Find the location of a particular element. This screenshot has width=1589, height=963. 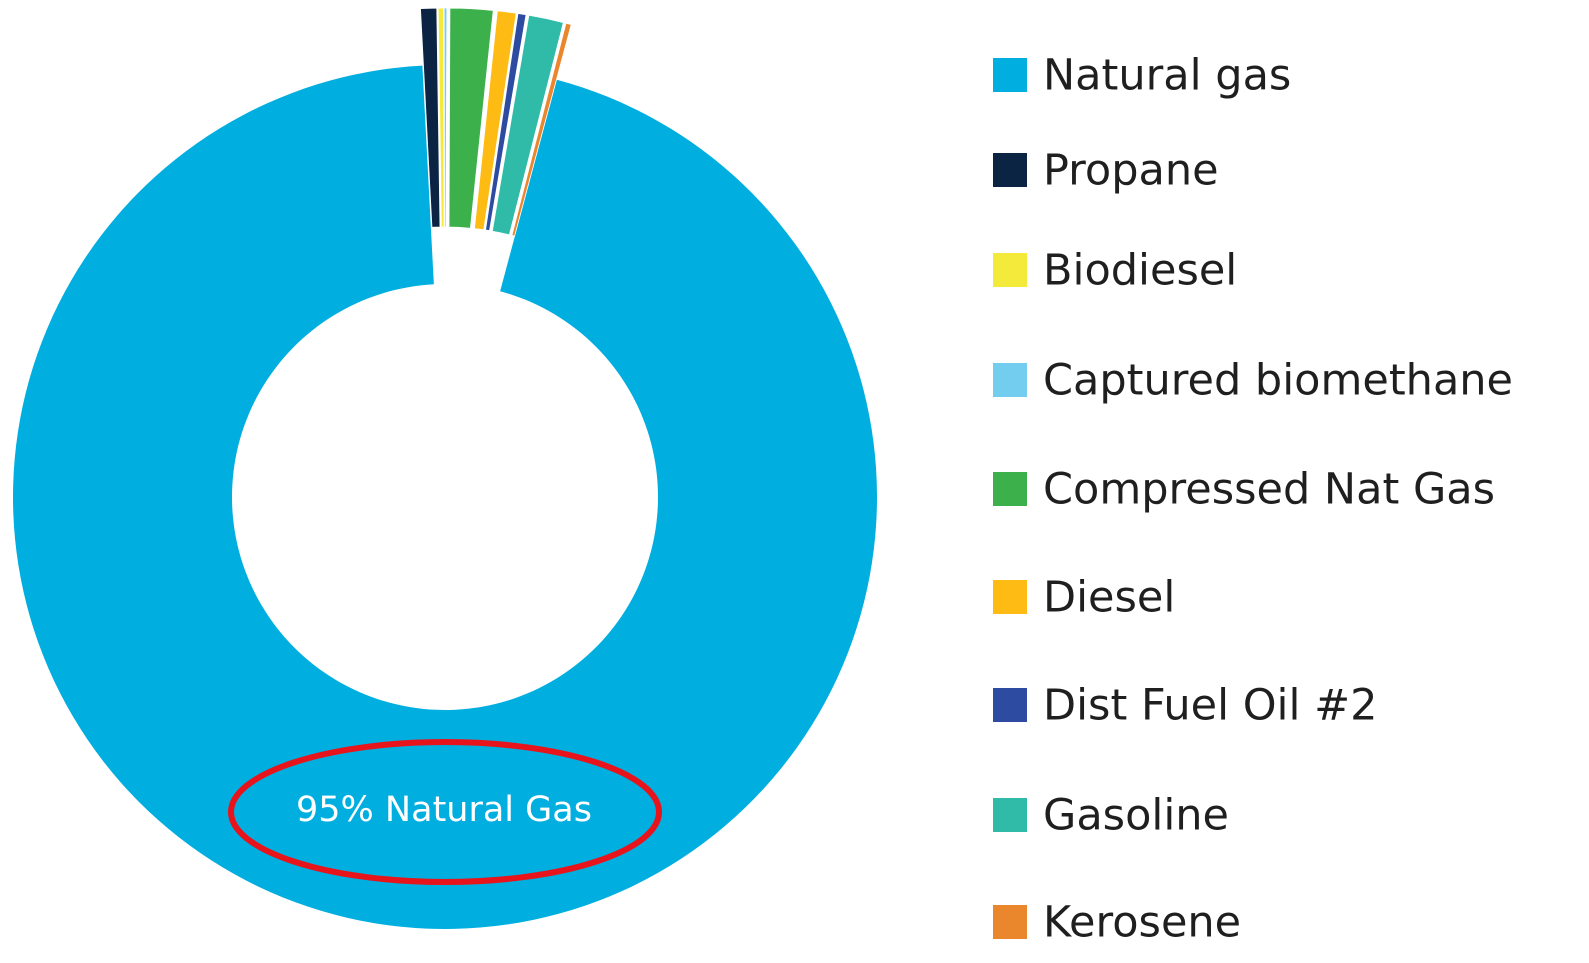

legend-label: Compressed Nat Gas is located at coordinates (1269, 490).